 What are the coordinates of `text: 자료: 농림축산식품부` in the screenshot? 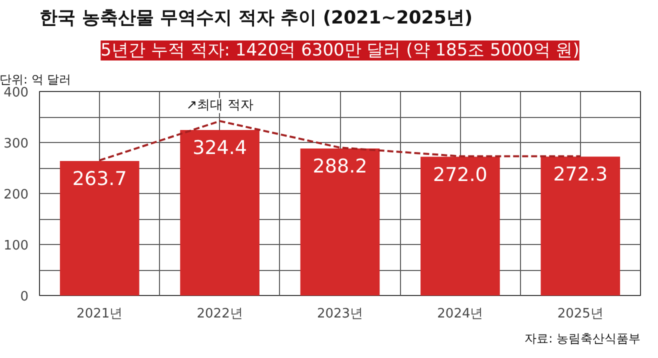 It's located at (582, 339).